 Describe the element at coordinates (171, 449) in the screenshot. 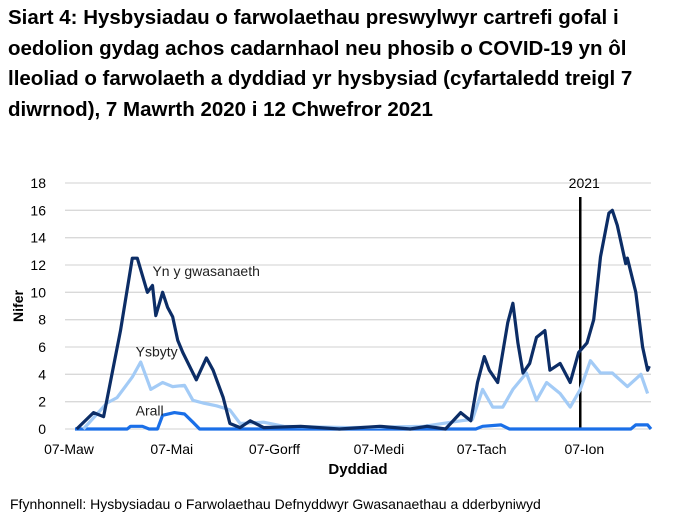

I see `x-tick-label: 07-Mai` at that location.